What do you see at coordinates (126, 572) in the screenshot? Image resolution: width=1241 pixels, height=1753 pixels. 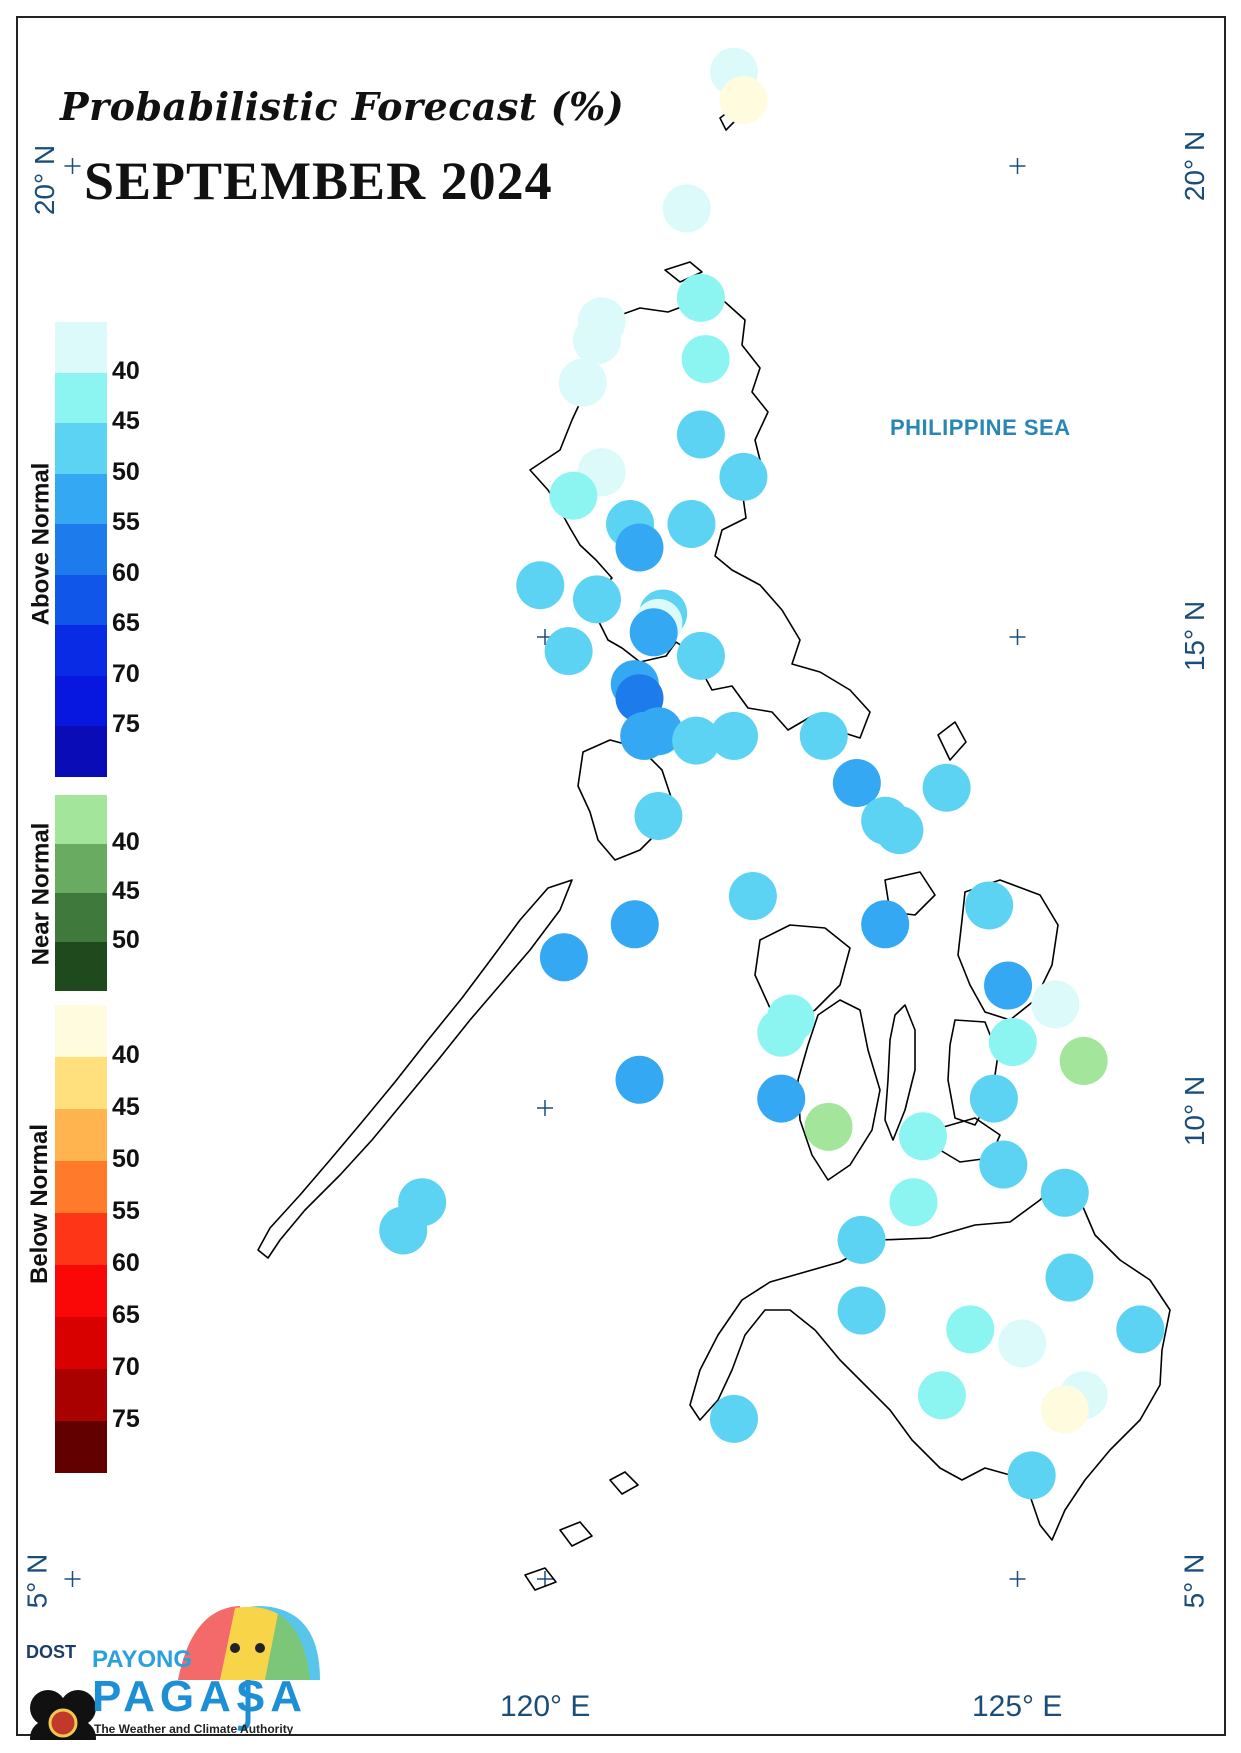 I see `legend-tick-label: 60` at bounding box center [126, 572].